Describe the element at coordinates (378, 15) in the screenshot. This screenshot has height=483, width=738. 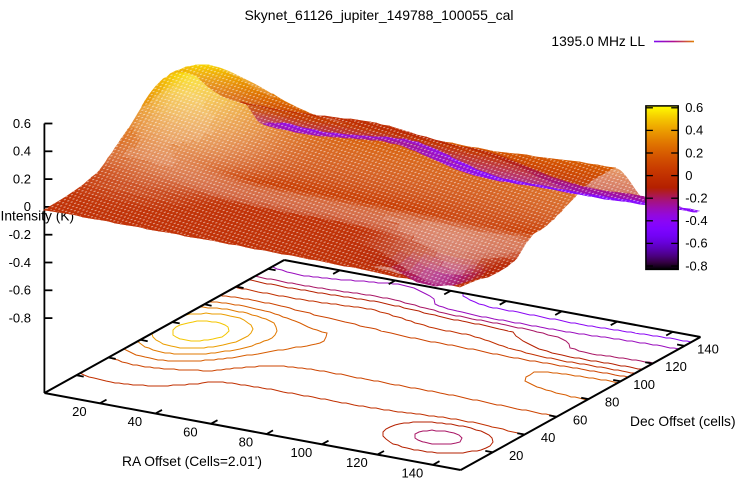
I see `svg-text:Skynet_61126_jupiter_149788_10: Skynet_61126_jupiter_149788_100055_cal` at that location.